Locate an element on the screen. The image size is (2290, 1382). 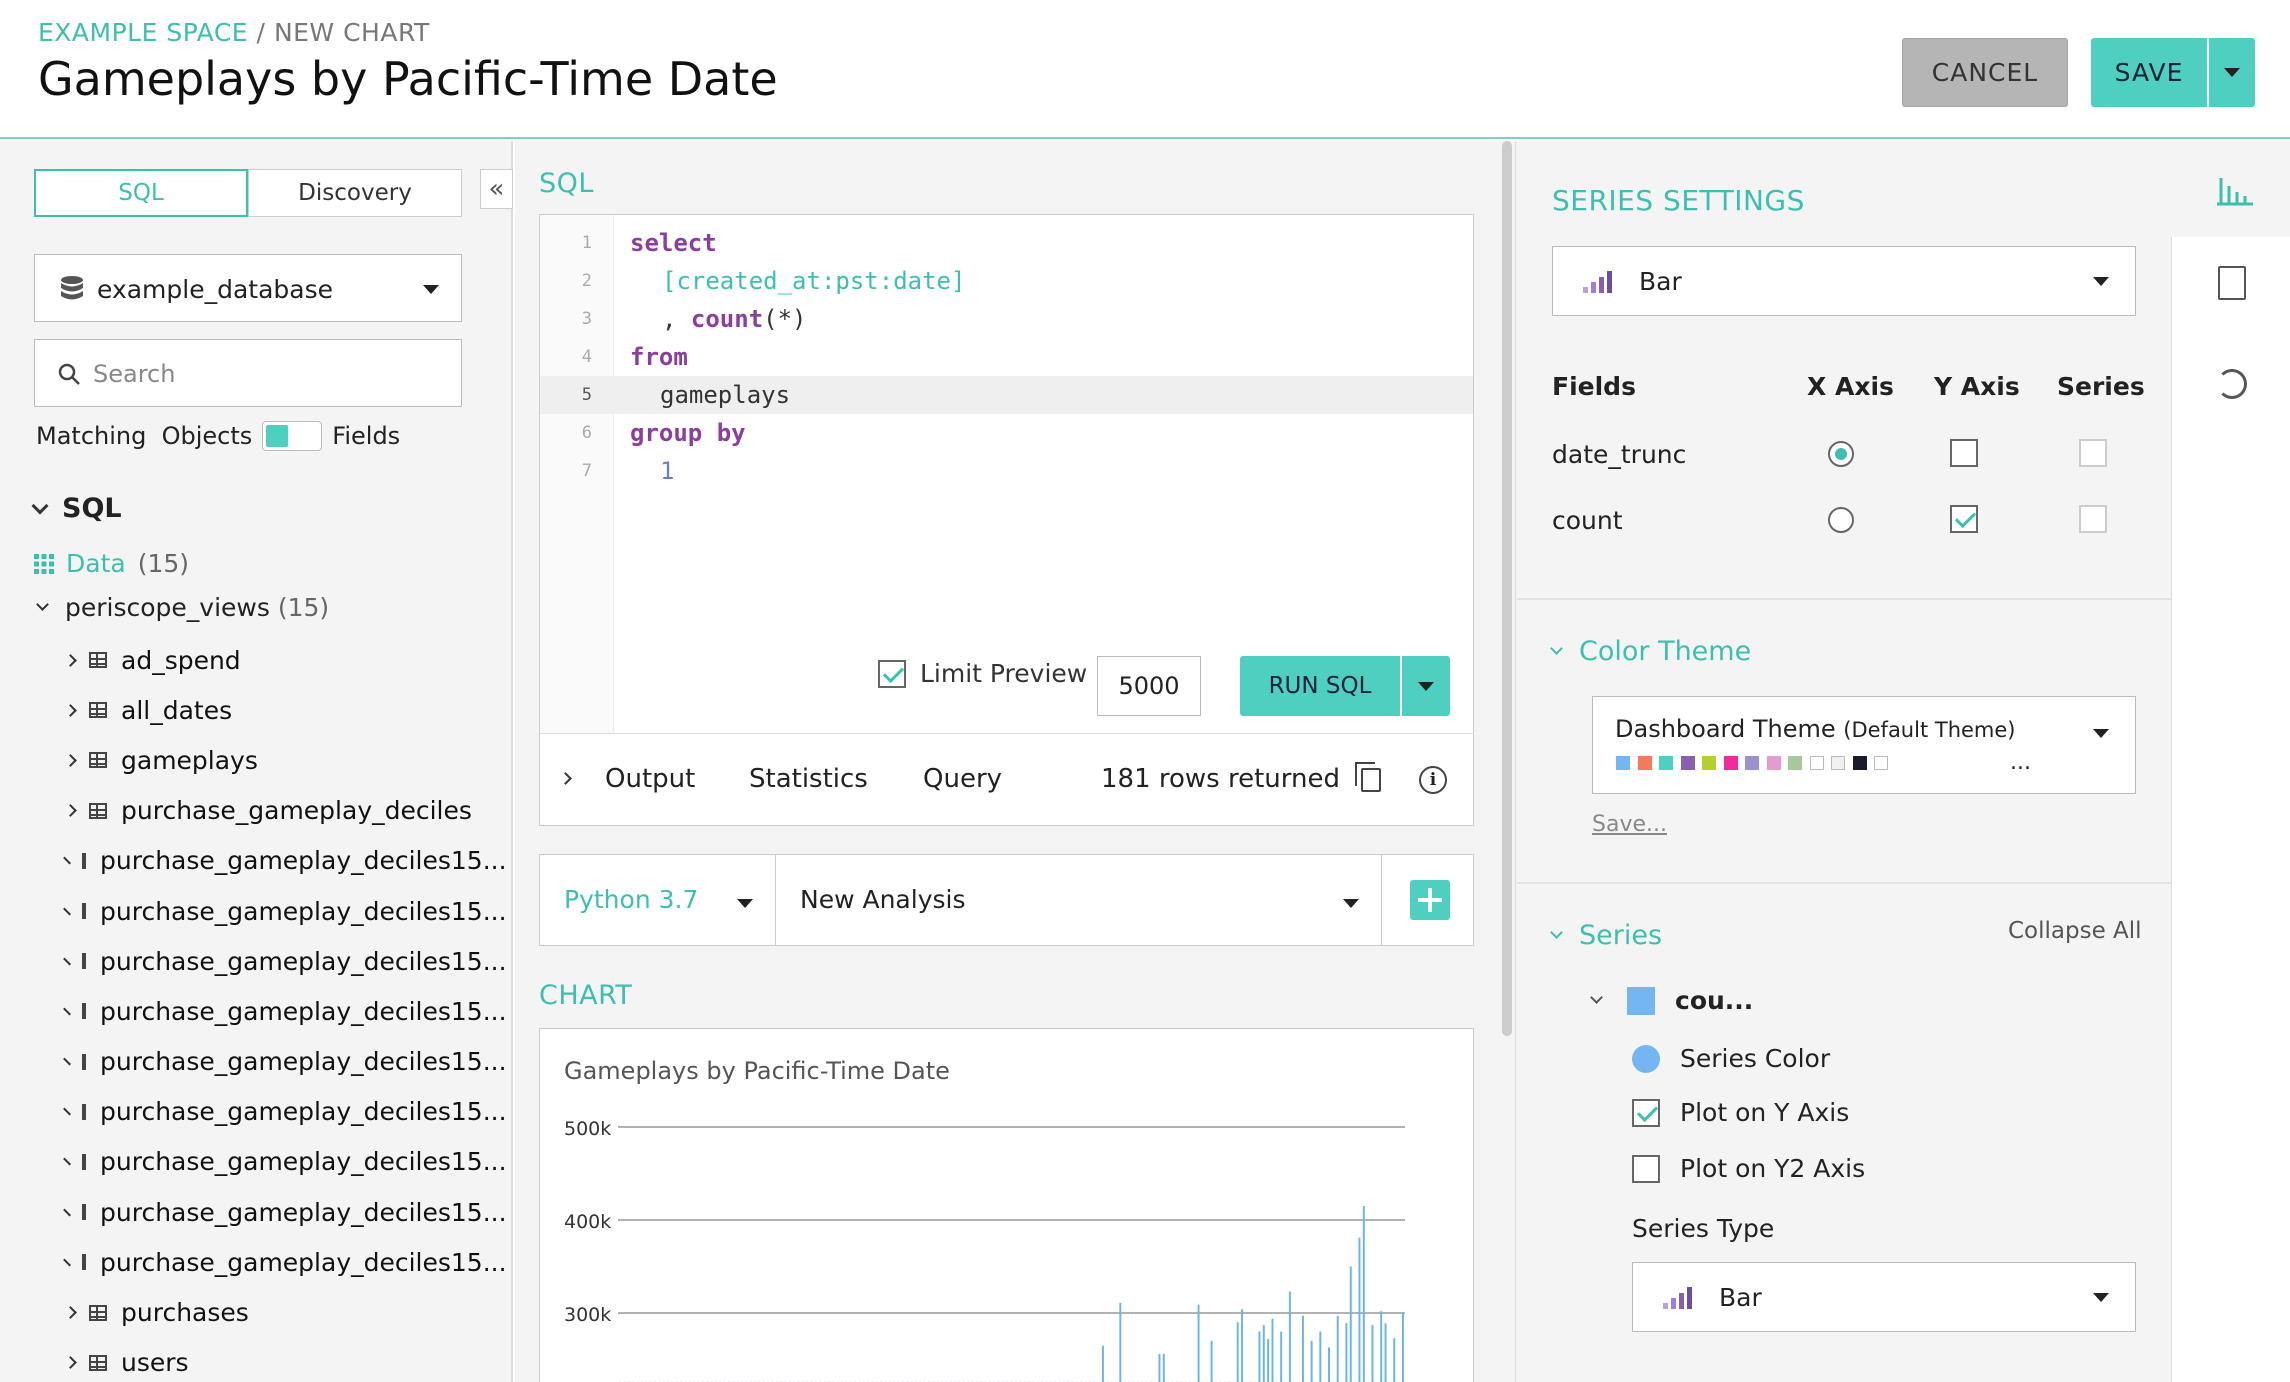
history-icon is located at coordinates (2232, 384).